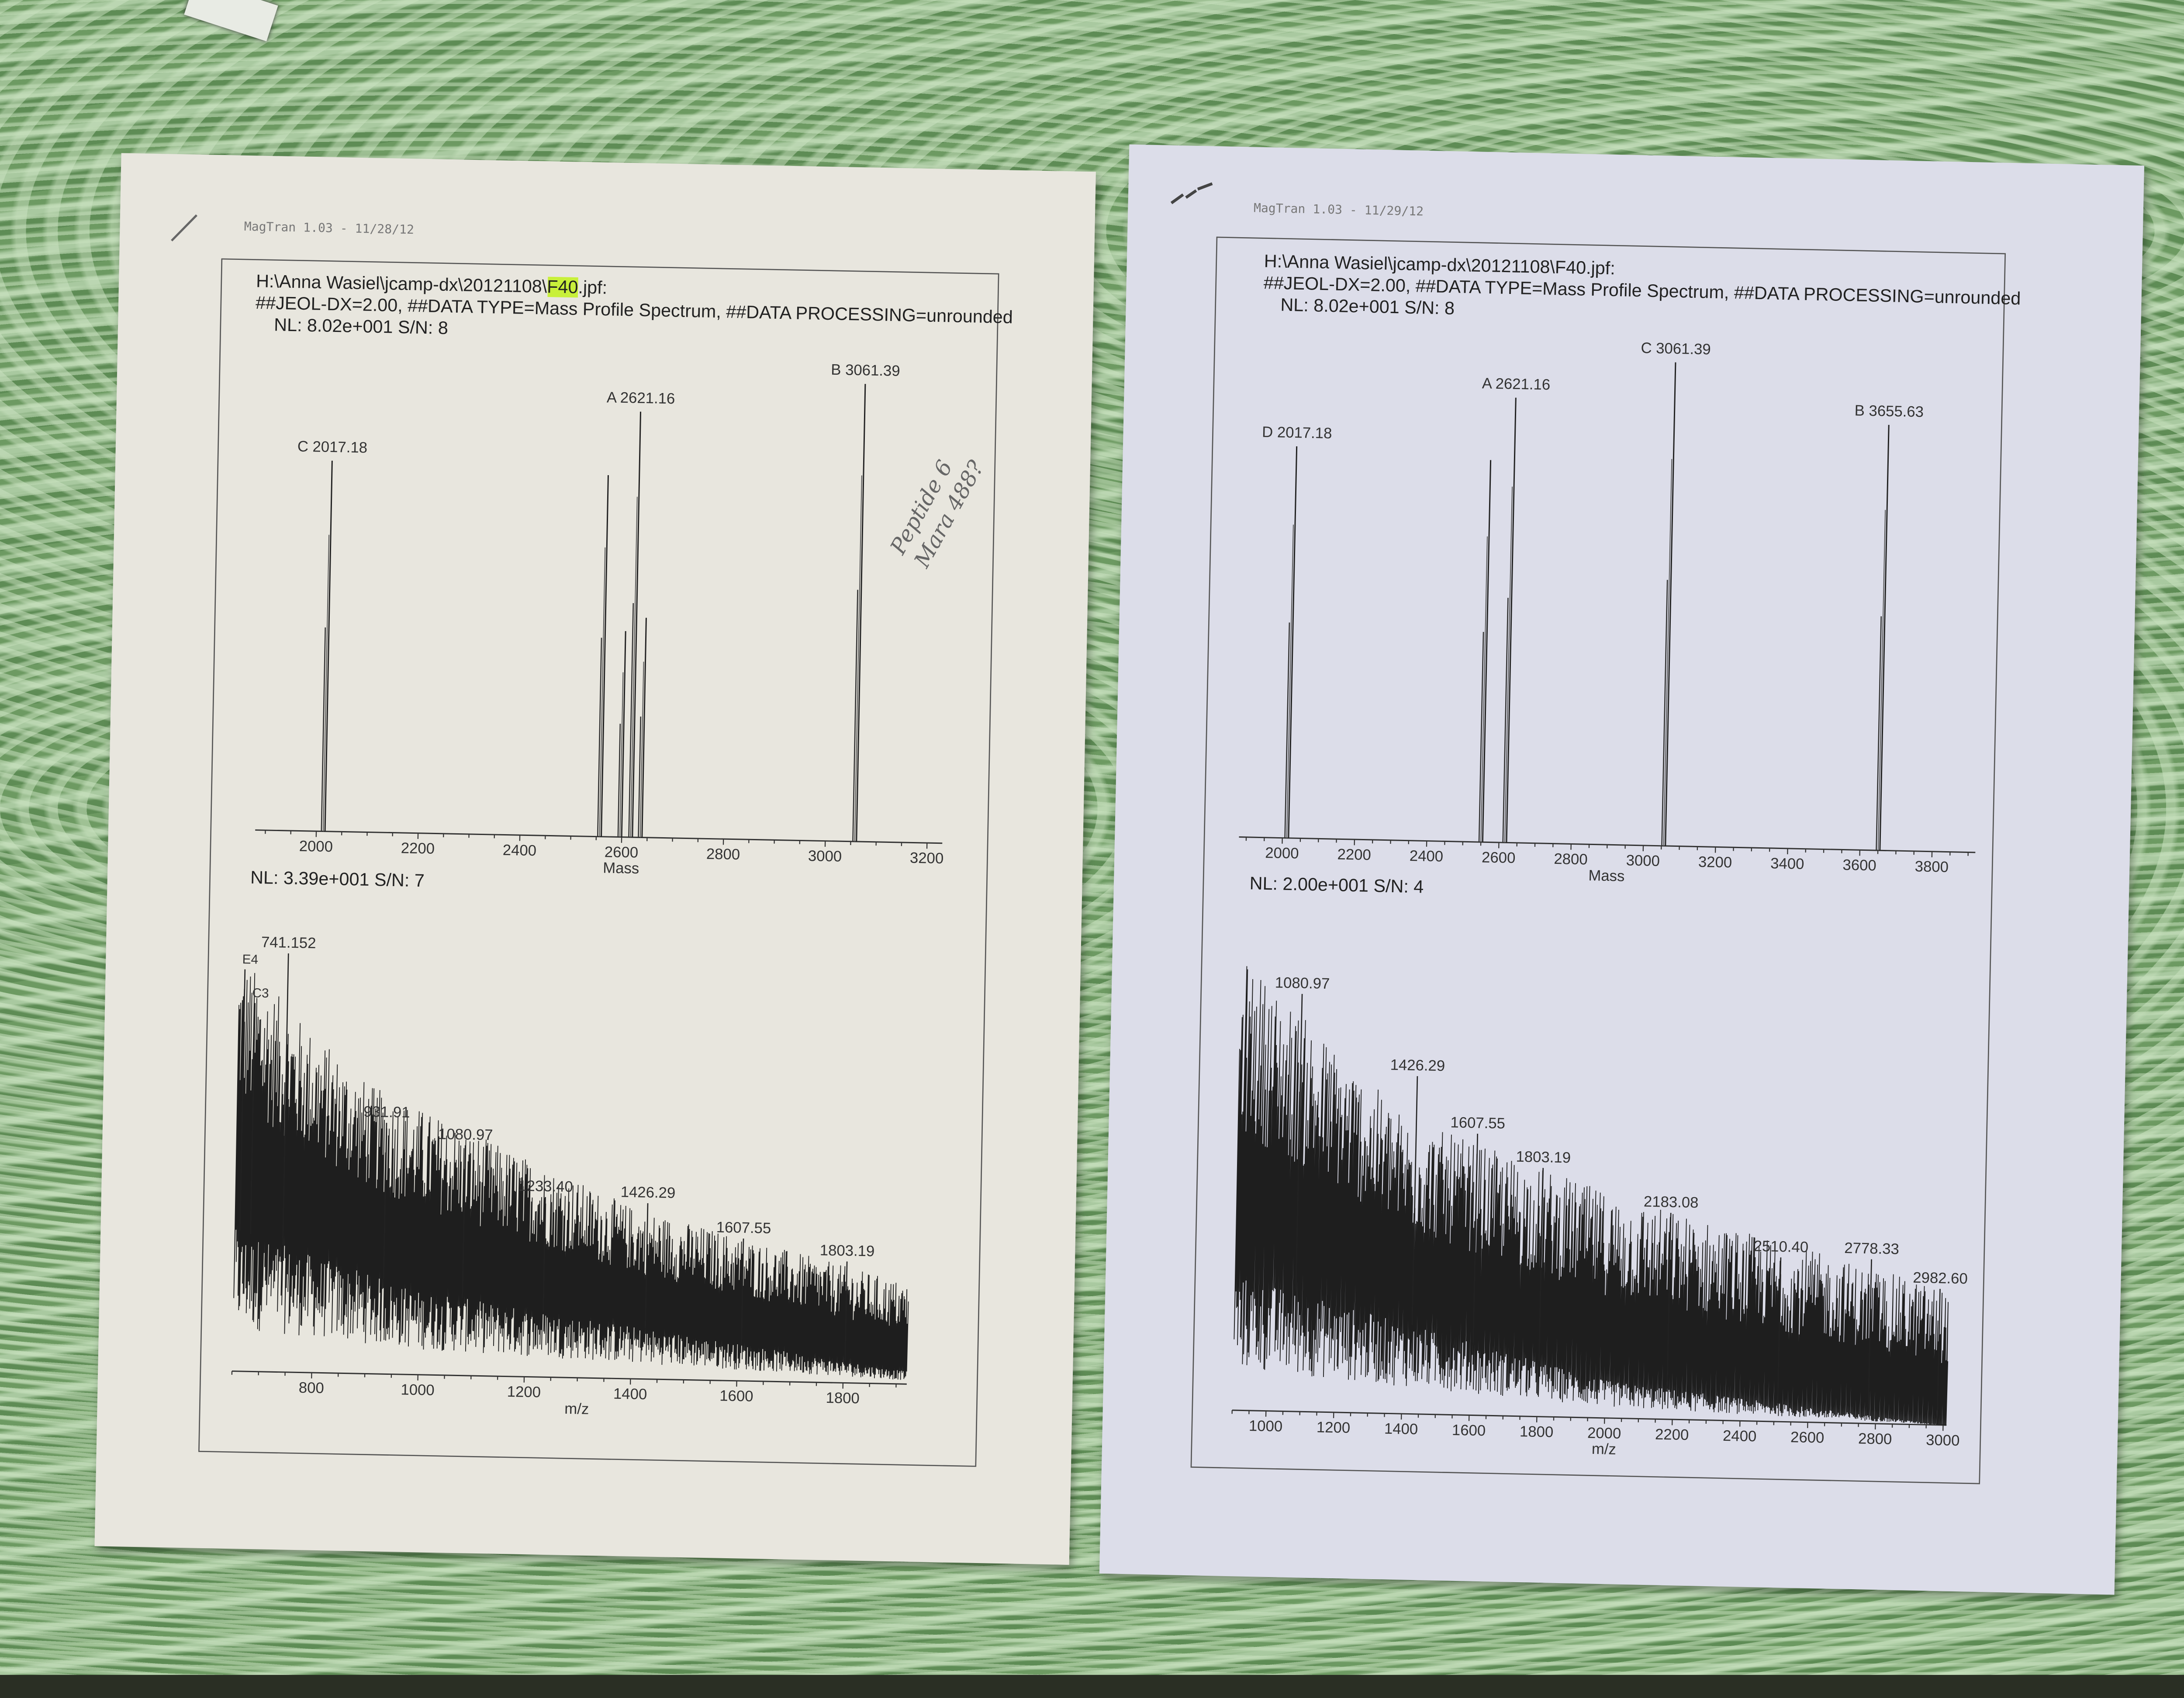  What do you see at coordinates (847, 1251) in the screenshot?
I see `peak-label: 1803.19` at bounding box center [847, 1251].